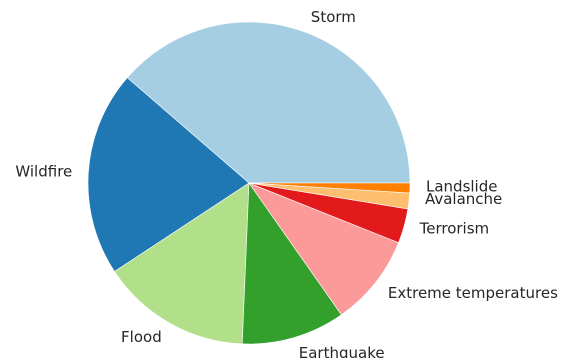 This screenshot has width=569, height=358. What do you see at coordinates (333, 17) in the screenshot?
I see `slice-label-storm: Storm` at bounding box center [333, 17].